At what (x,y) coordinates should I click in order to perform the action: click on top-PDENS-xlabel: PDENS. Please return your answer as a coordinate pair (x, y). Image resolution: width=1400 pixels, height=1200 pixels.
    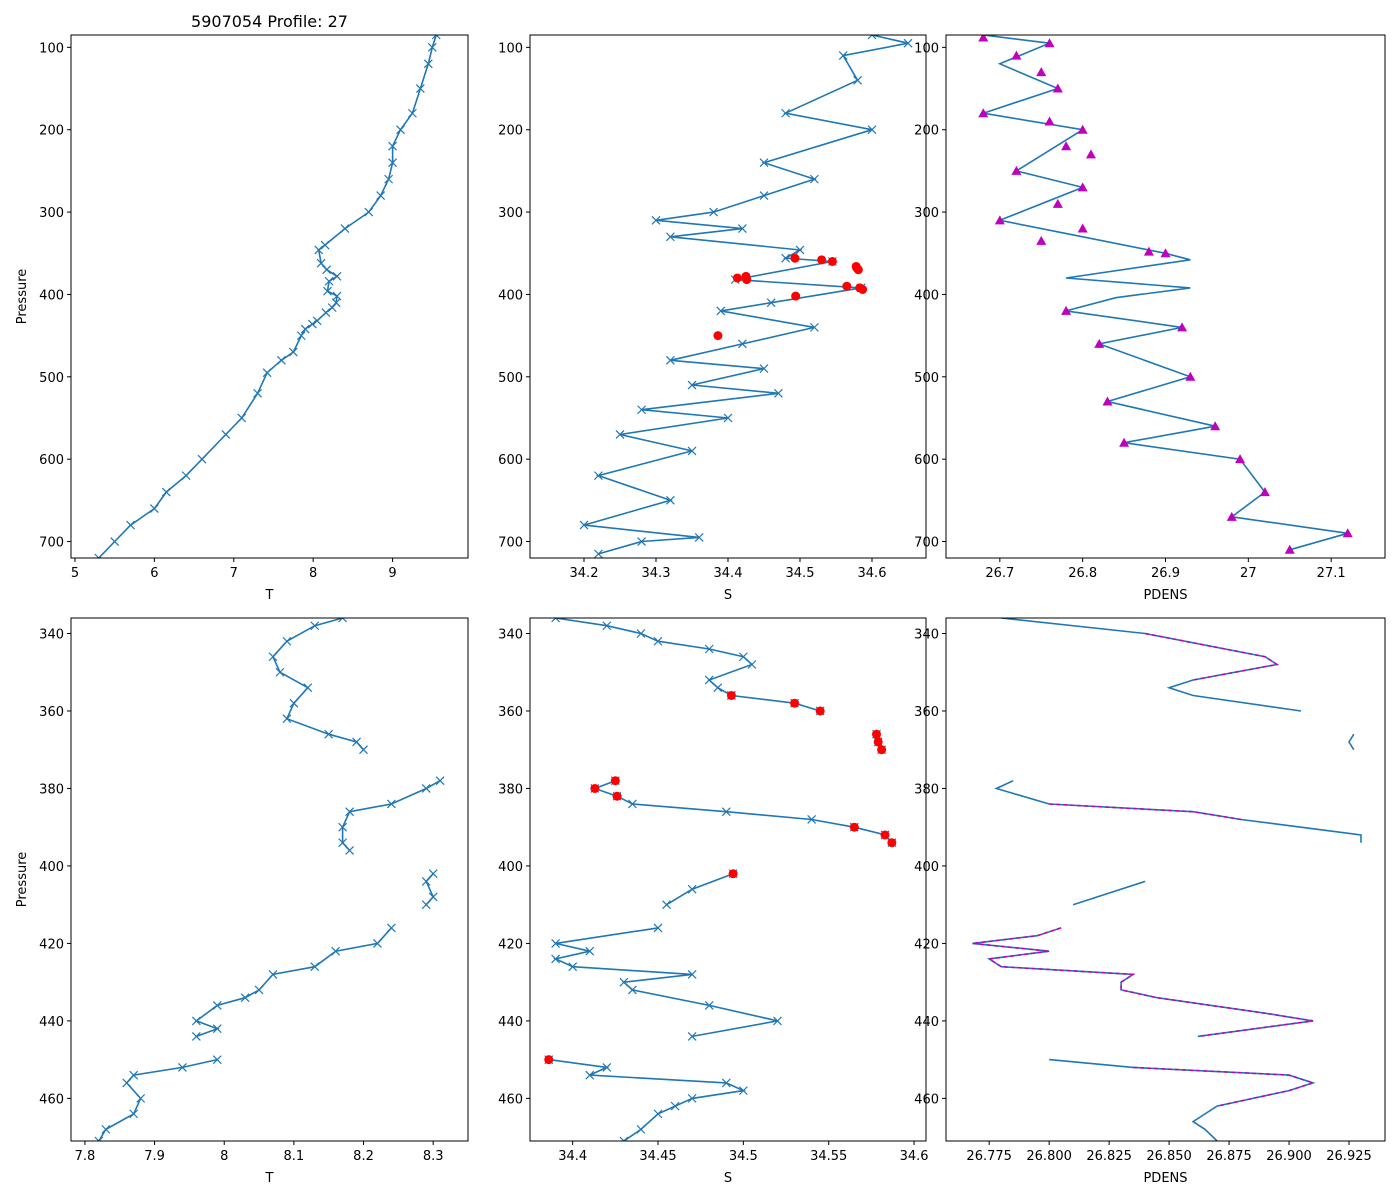
    Looking at the image, I should click on (1165, 595).